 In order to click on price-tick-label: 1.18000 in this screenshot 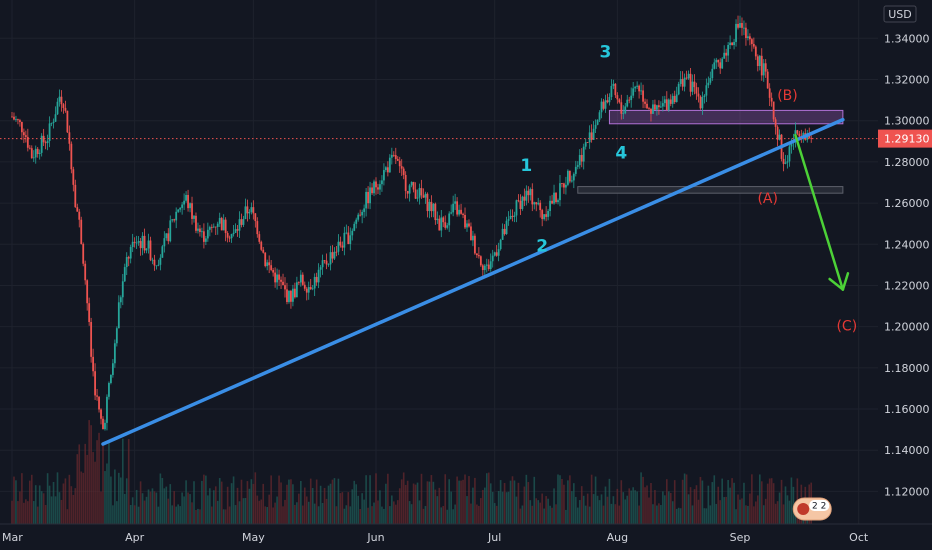, I will do `click(907, 368)`.